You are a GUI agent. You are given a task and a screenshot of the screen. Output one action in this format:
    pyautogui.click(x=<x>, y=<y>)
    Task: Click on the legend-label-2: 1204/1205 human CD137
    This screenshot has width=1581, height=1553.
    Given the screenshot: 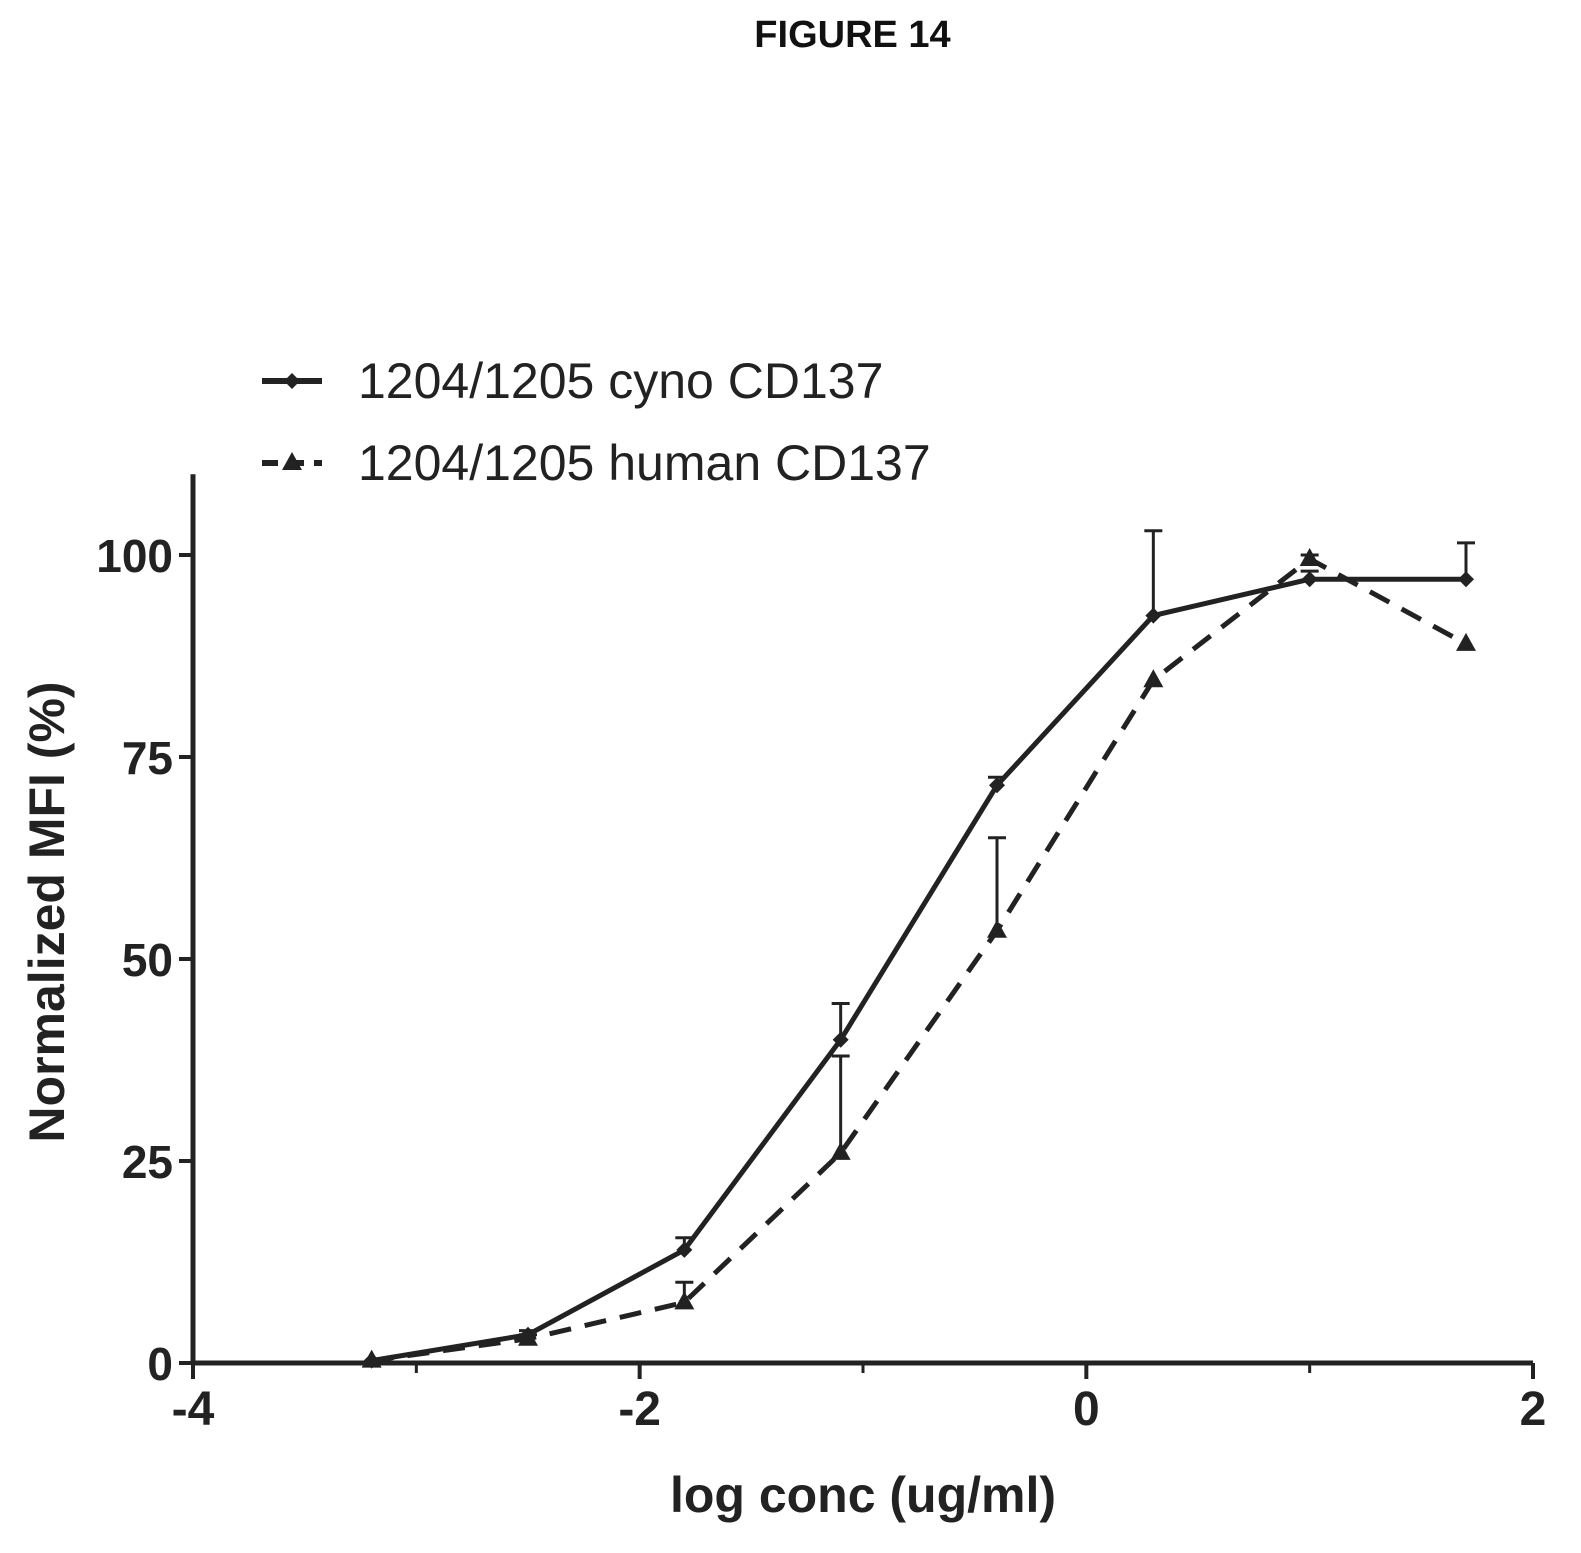 What is the action you would take?
    pyautogui.click(x=644, y=463)
    